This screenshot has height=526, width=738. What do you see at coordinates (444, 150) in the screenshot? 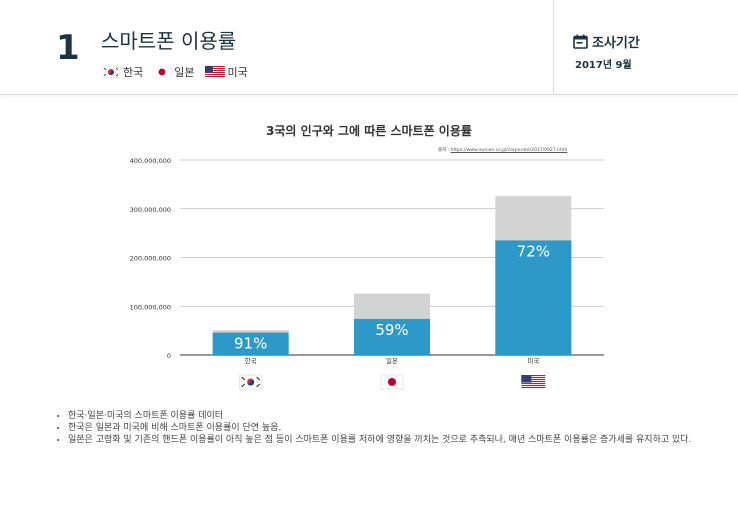
I see `source-prefix: 출처 :` at bounding box center [444, 150].